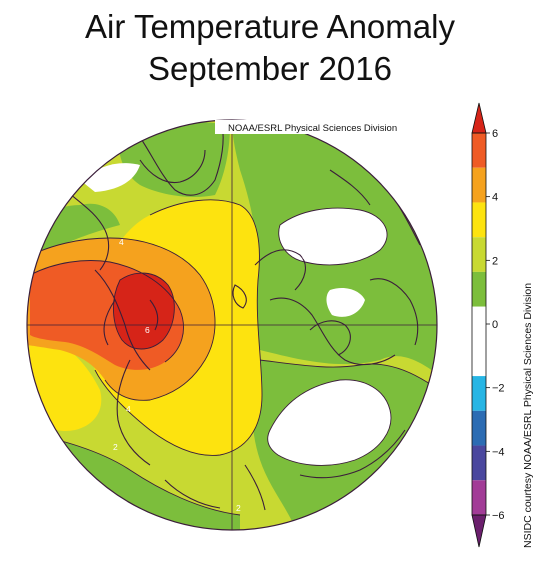 The height and width of the screenshot is (569, 550). I want to click on anomaly-band-red, so click(144, 311).